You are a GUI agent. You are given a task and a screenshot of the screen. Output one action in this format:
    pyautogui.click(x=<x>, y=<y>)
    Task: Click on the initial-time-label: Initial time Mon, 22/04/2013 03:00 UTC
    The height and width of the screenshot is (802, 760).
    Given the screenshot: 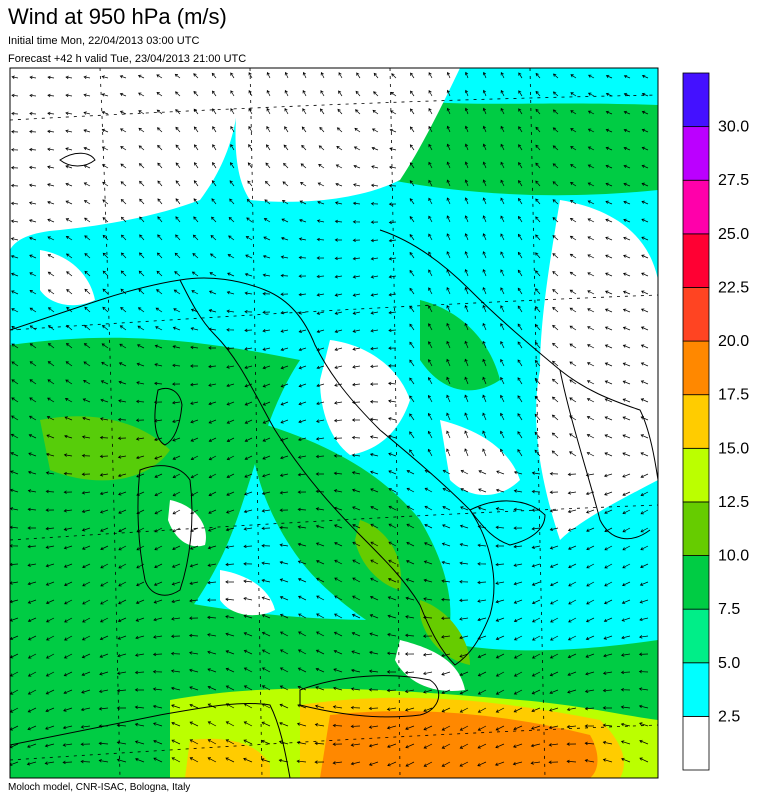 What is the action you would take?
    pyautogui.click(x=104, y=41)
    